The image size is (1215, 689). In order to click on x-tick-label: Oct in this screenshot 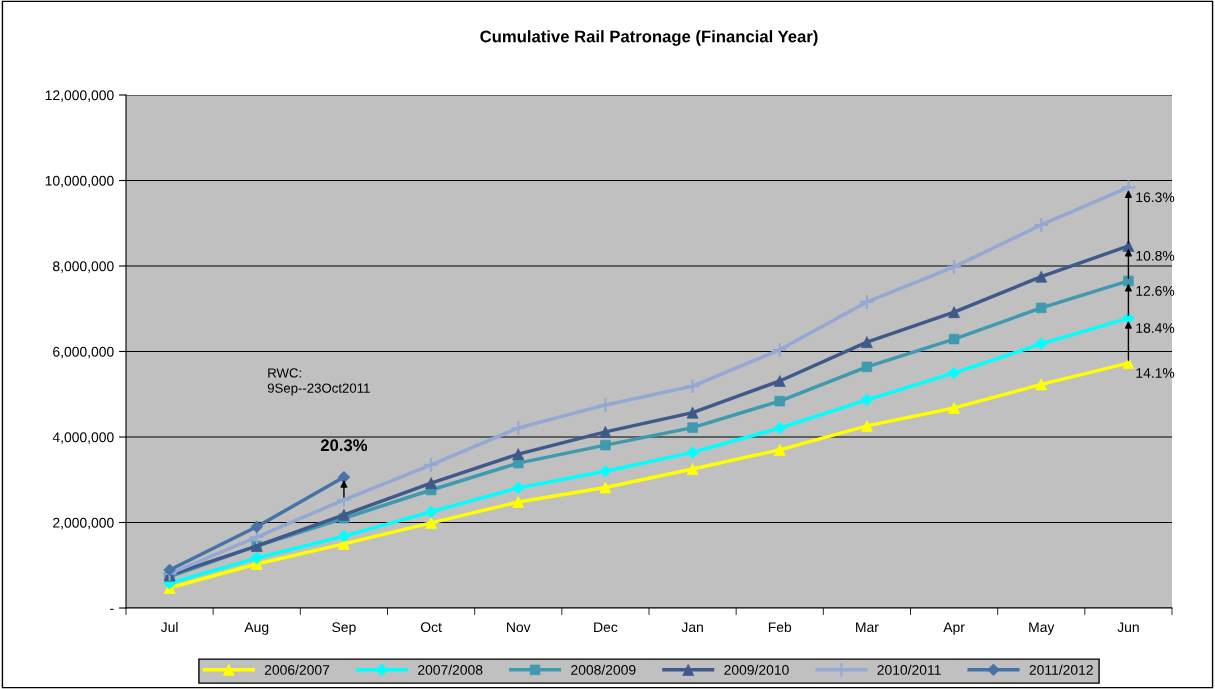, I will do `click(431, 627)`.